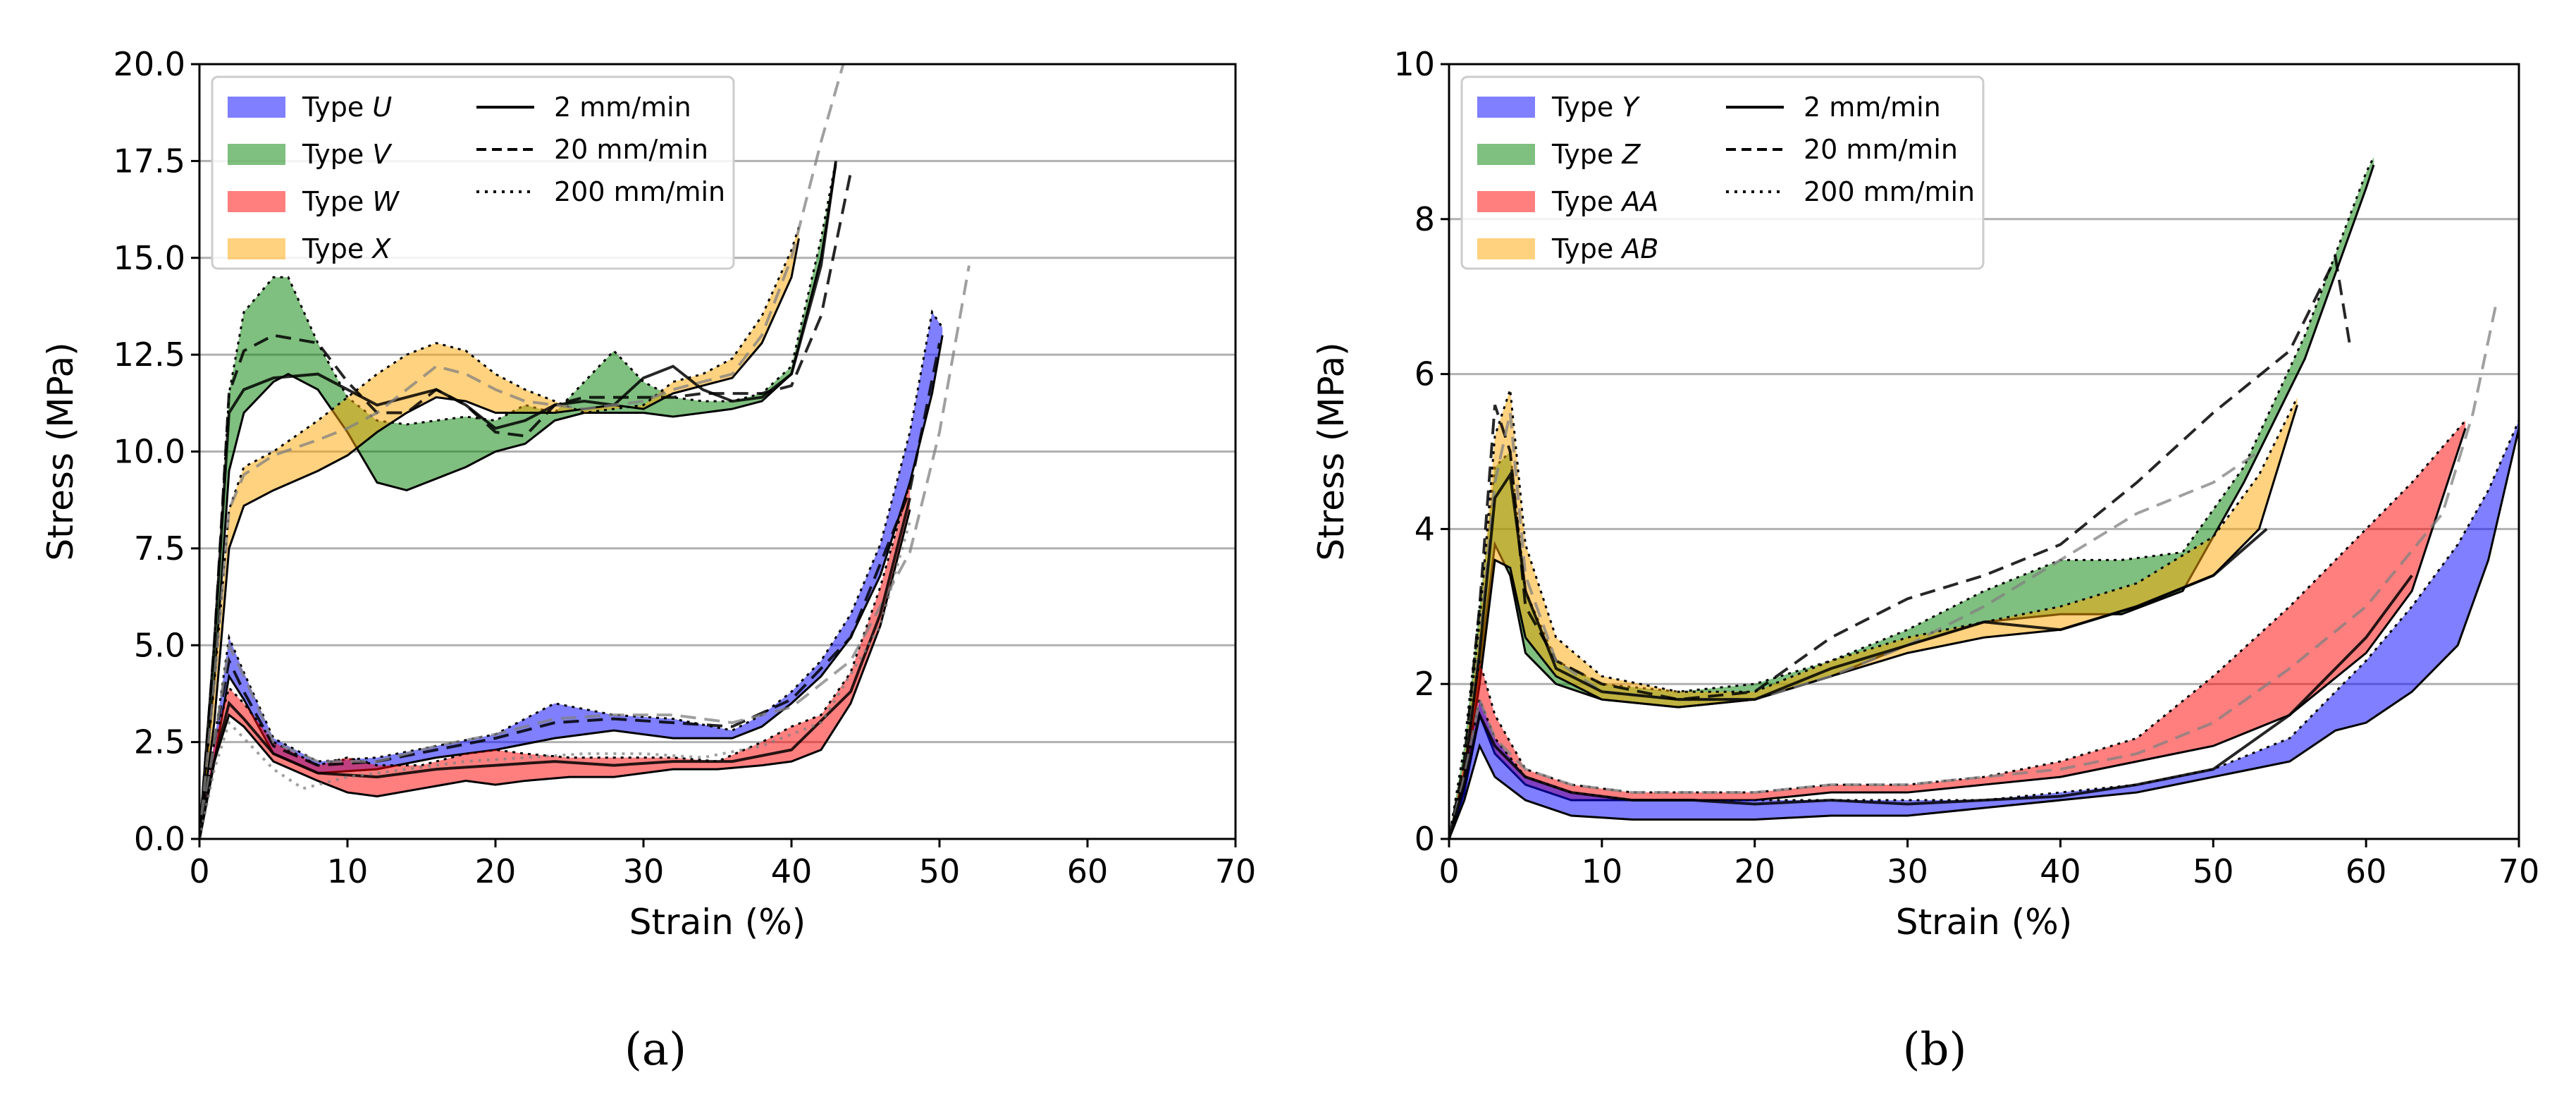  I want to click on y-tick-label: 5.0, so click(159, 645).